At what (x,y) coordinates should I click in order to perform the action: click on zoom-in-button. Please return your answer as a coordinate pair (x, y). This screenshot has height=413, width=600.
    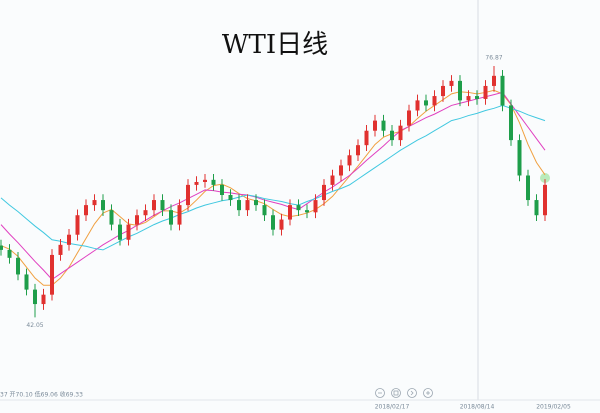
    Looking at the image, I should click on (428, 393).